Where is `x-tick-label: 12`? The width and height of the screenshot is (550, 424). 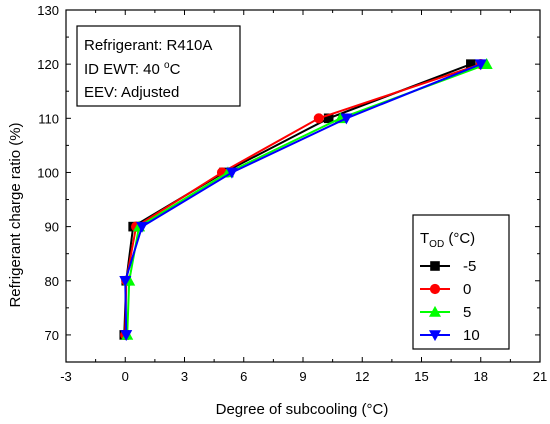
x-tick-label: 12 is located at coordinates (362, 376).